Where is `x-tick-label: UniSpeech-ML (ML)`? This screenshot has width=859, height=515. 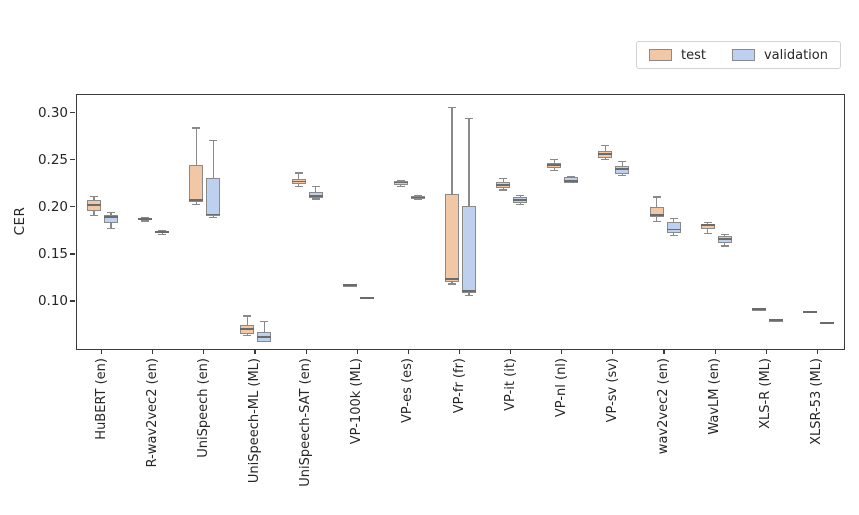 x-tick-label: UniSpeech-ML (ML) is located at coordinates (254, 421).